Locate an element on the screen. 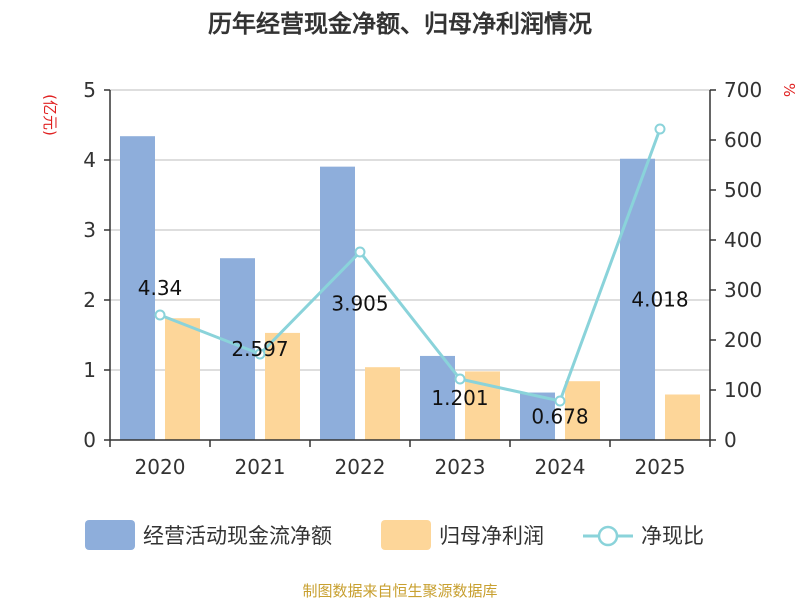 This screenshot has width=800, height=600. right-axis-tick-label: 500 is located at coordinates (743, 190).